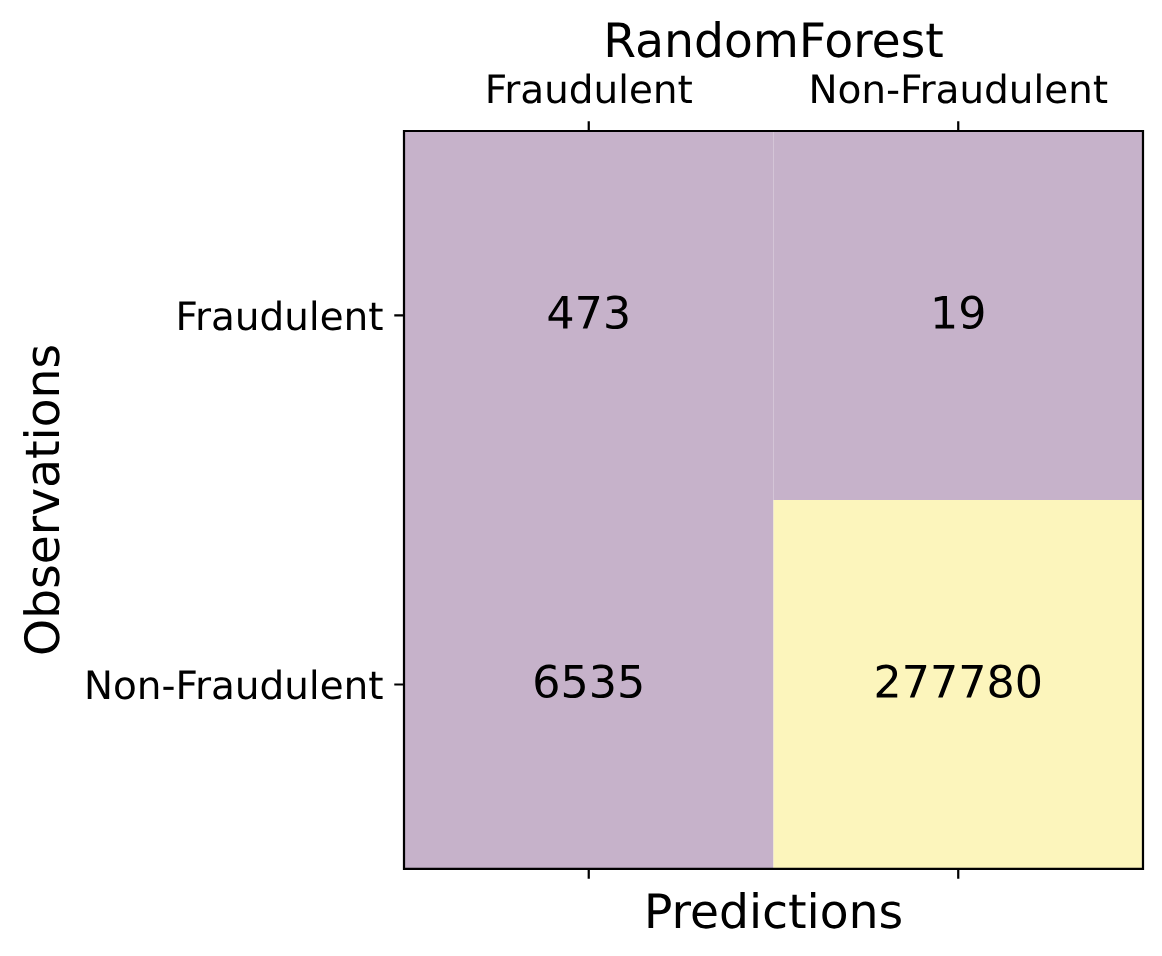  What do you see at coordinates (775, 39) in the screenshot?
I see `chart-title: RandomForest` at bounding box center [775, 39].